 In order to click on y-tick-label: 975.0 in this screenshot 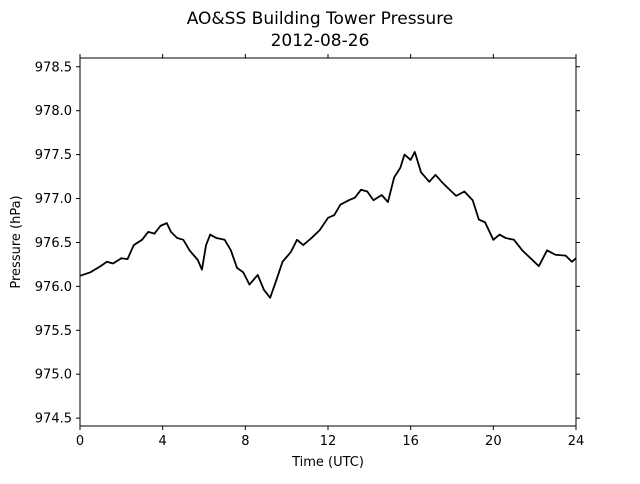, I will do `click(53, 375)`.